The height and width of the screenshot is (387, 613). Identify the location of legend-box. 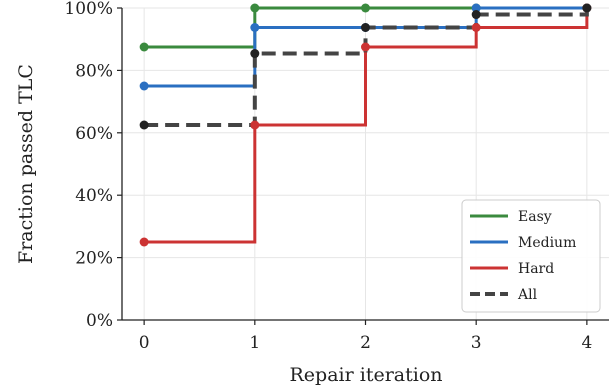
(531, 256).